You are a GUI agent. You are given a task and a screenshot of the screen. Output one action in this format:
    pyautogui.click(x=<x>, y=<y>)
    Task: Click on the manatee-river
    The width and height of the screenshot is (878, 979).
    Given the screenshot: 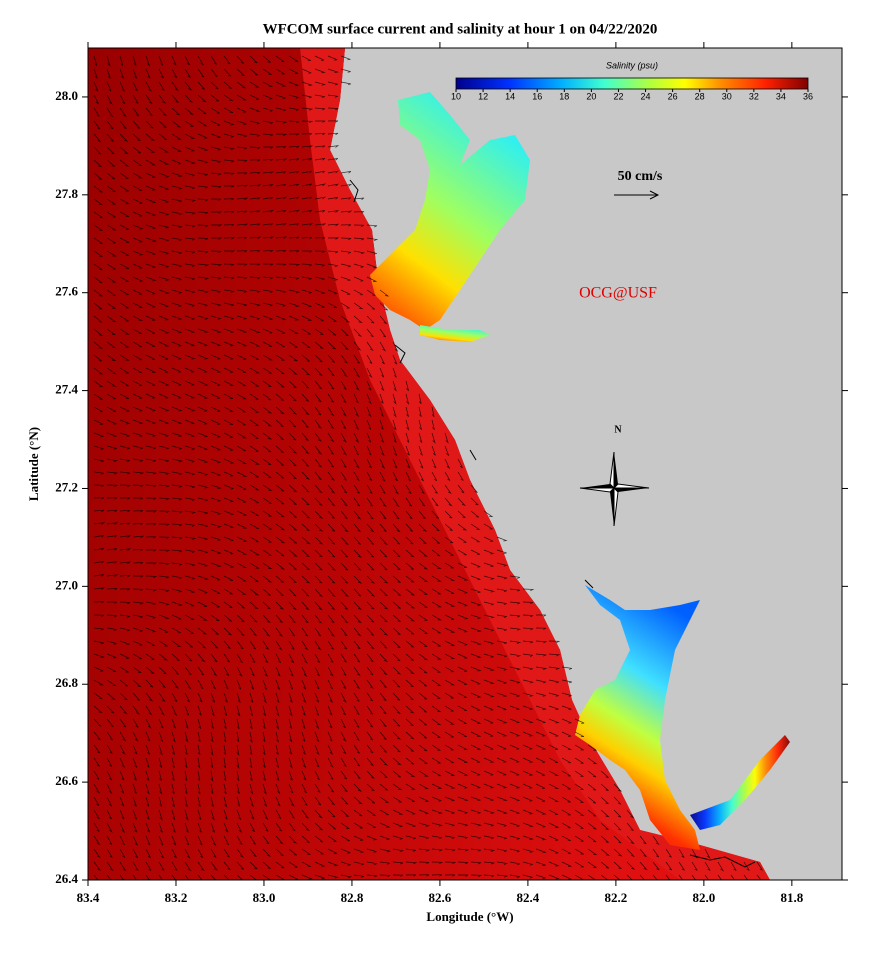 What is the action you would take?
    pyautogui.click(x=455, y=333)
    